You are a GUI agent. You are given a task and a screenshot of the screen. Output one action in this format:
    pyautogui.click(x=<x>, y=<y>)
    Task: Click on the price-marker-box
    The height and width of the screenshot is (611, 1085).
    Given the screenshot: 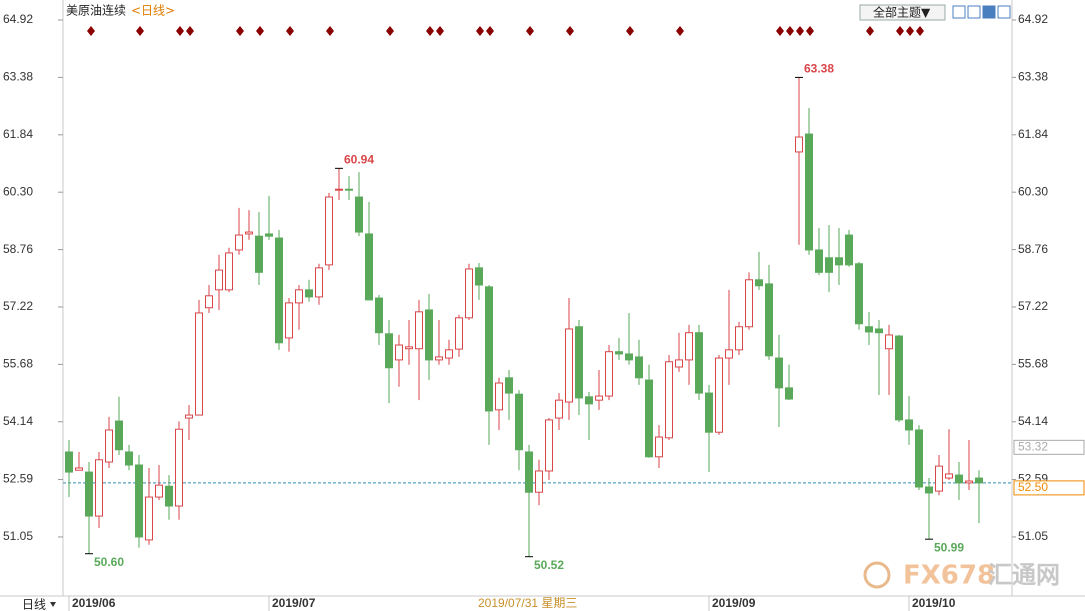 What is the action you would take?
    pyautogui.click(x=1049, y=488)
    